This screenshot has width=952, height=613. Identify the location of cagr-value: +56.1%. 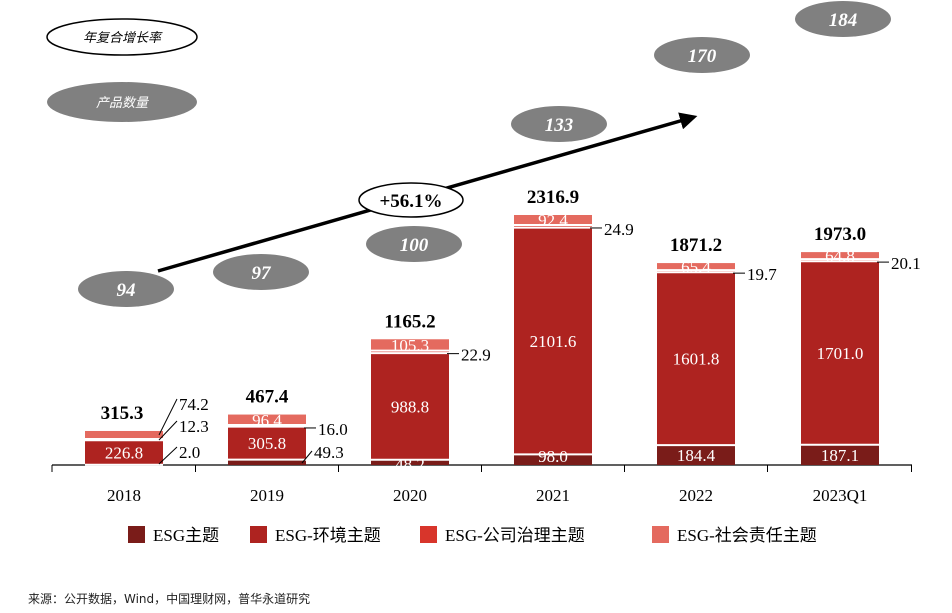
(410, 201).